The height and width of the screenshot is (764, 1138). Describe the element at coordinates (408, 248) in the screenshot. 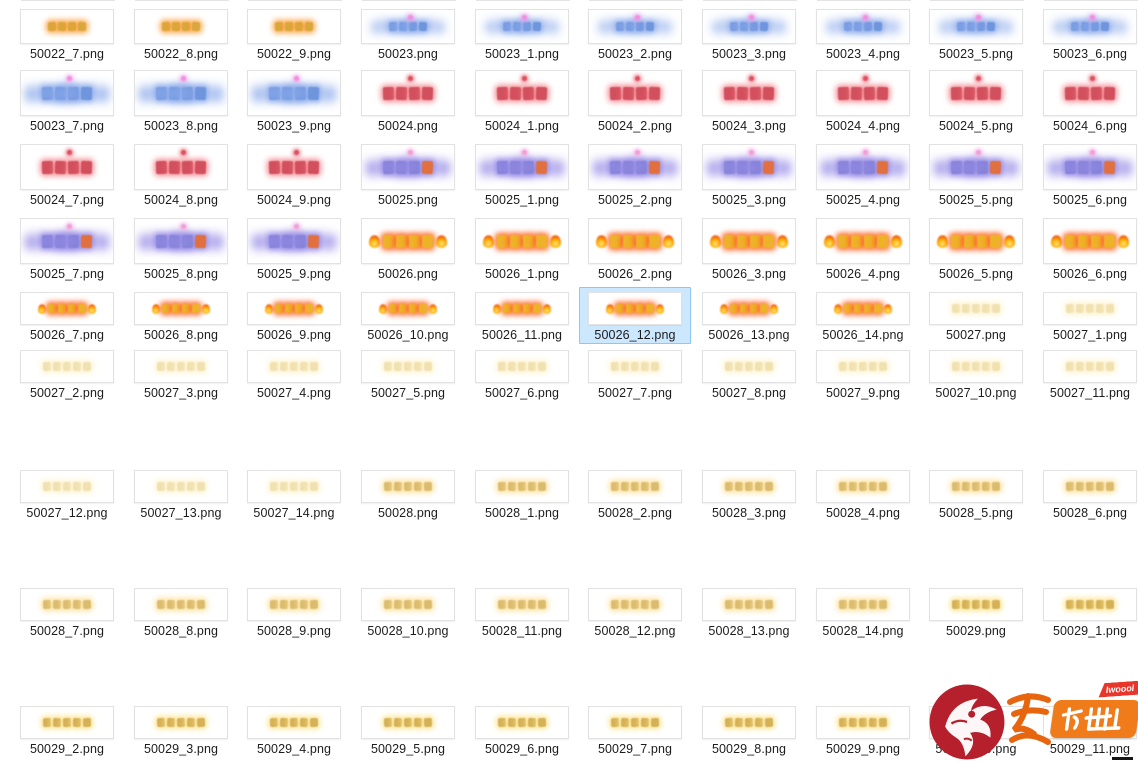

I see `file-tile: 50026.png` at that location.